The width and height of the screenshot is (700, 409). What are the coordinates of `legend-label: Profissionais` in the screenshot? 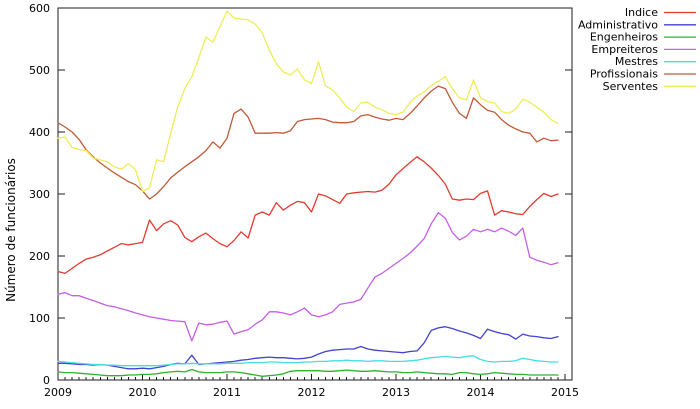 It's located at (624, 74).